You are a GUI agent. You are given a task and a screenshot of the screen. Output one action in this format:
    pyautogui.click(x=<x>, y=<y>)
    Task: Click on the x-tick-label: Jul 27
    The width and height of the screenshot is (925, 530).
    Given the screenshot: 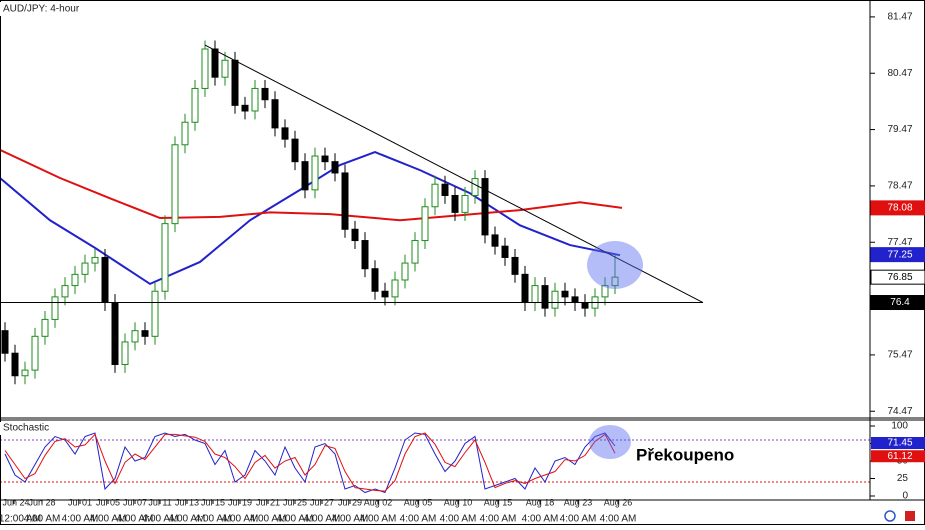 What is the action you would take?
    pyautogui.click(x=322, y=502)
    